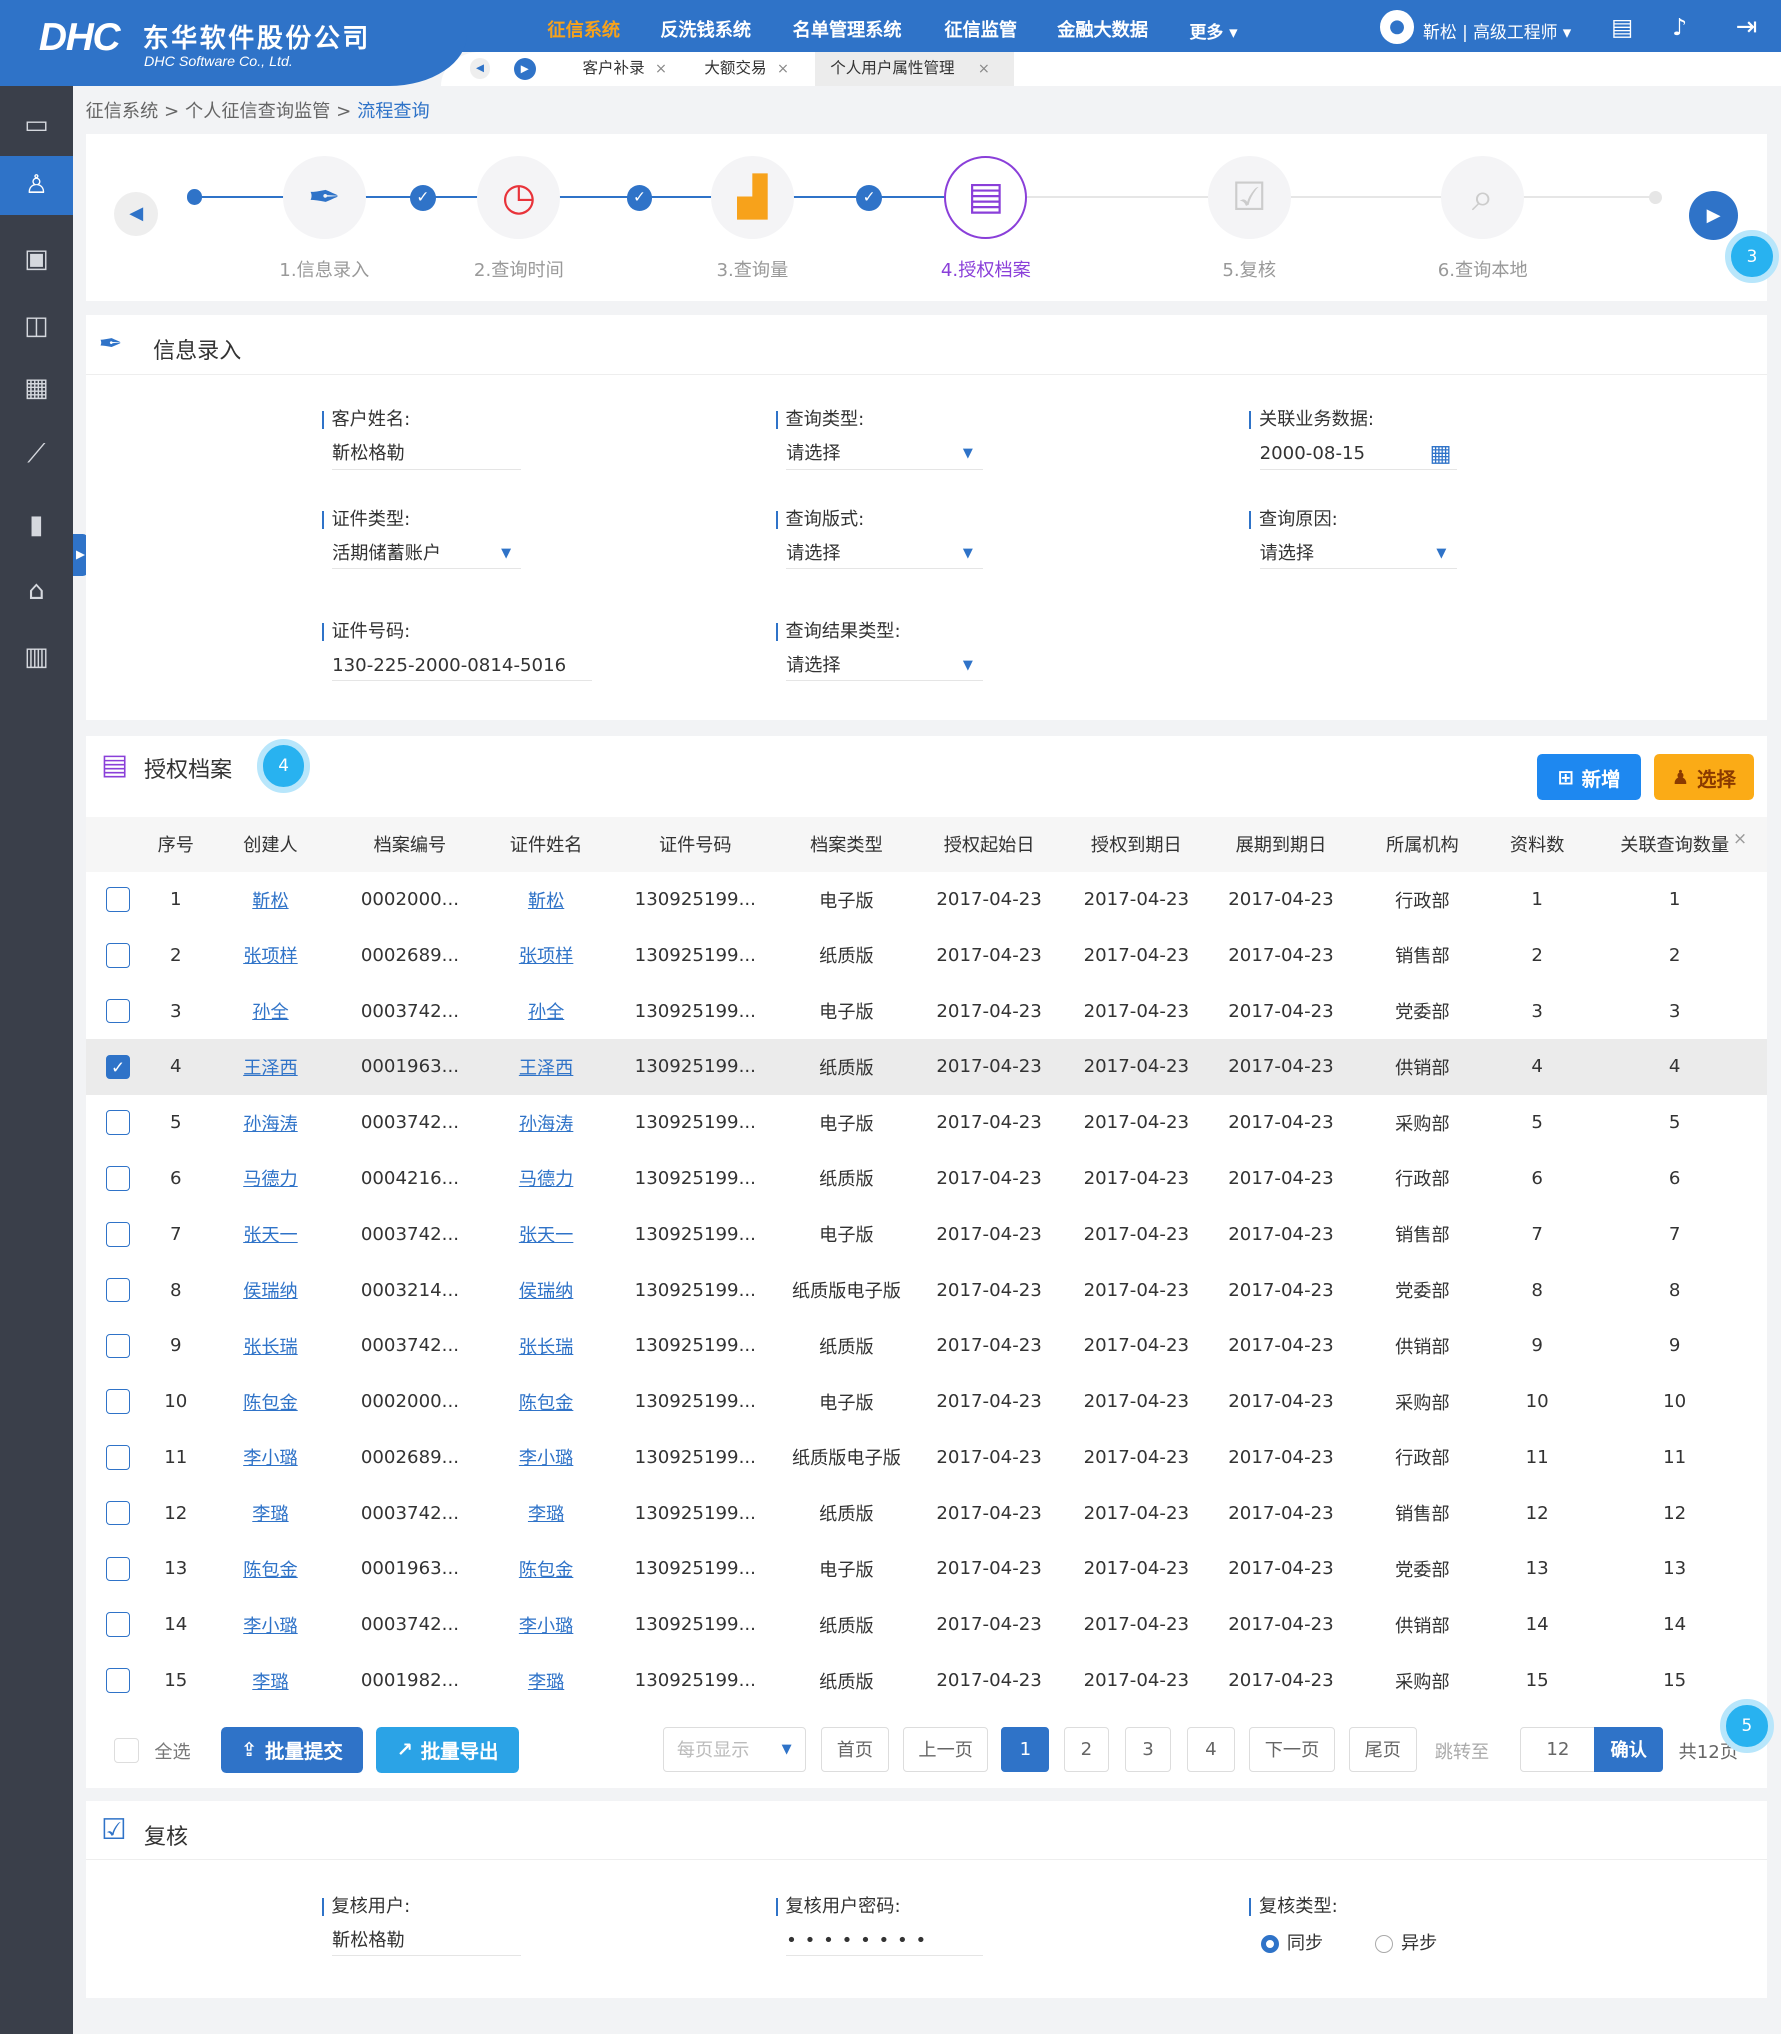 The width and height of the screenshot is (1781, 2034). I want to click on step-3-label: 3.查询量, so click(752, 270).